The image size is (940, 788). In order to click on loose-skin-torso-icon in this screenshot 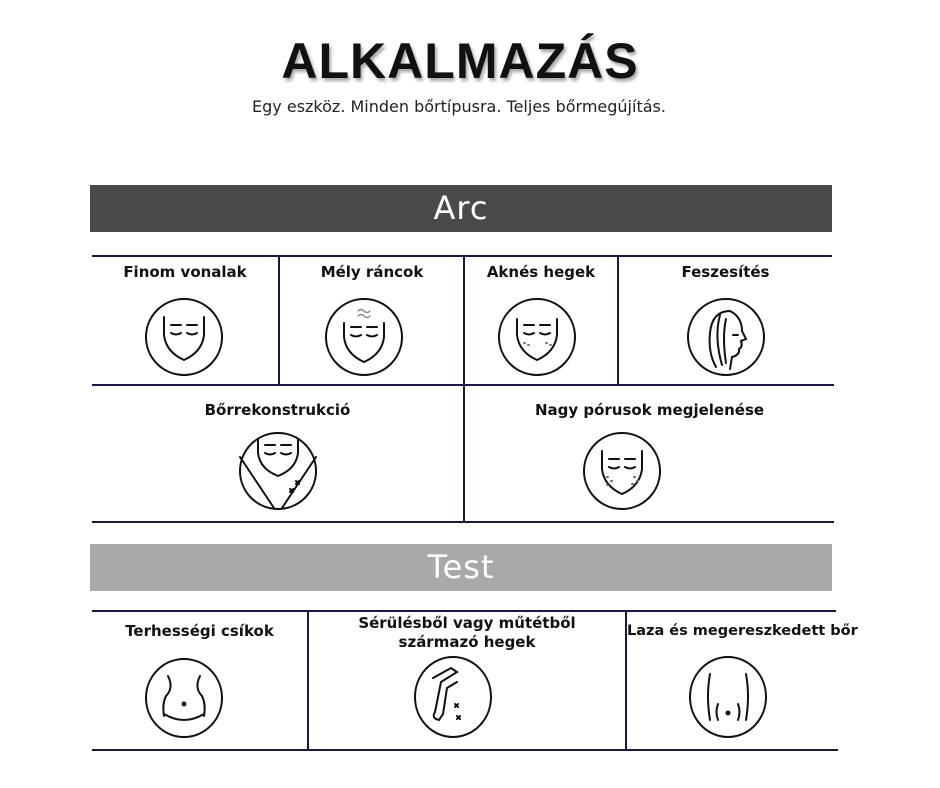, I will do `click(728, 697)`.